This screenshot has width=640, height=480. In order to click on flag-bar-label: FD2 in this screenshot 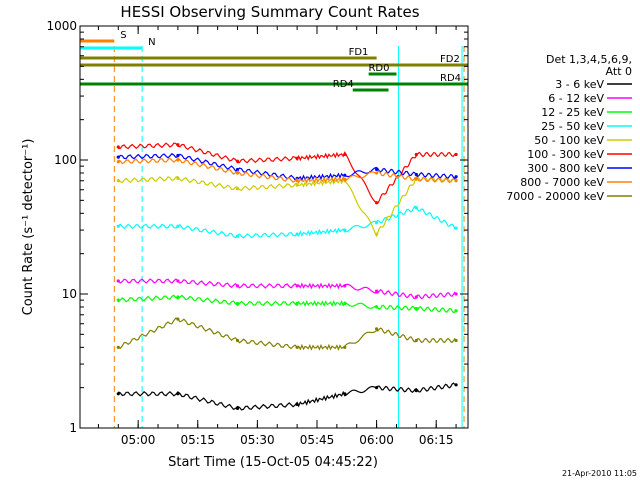, I will do `click(450, 59)`.